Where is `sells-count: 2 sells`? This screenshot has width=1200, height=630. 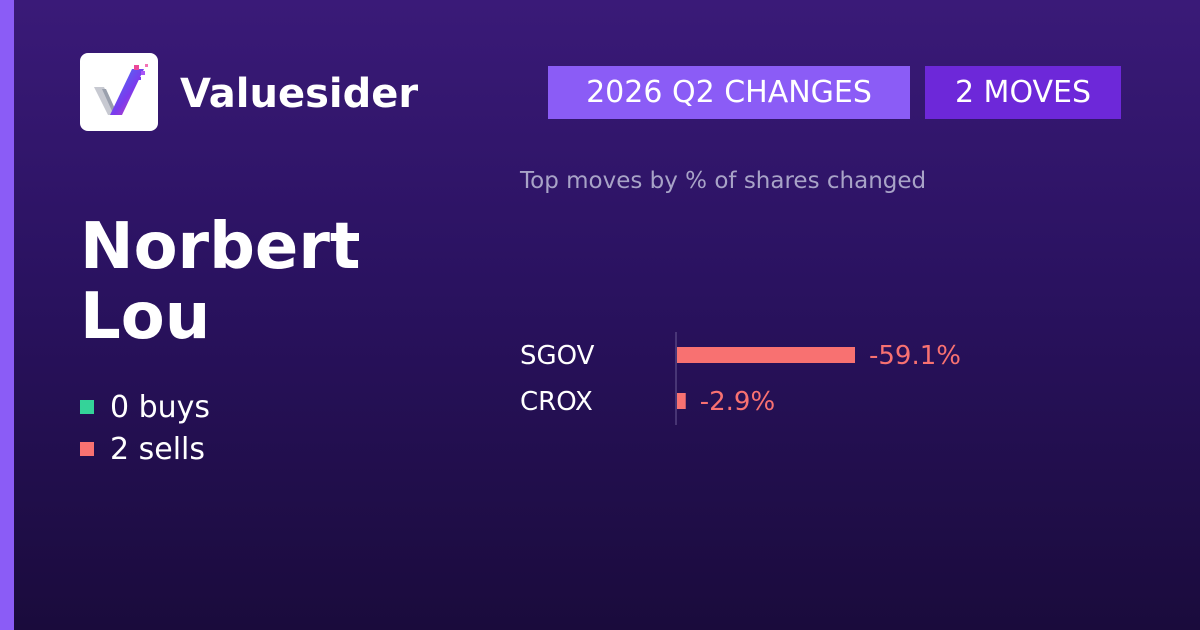 sells-count: 2 sells is located at coordinates (158, 449).